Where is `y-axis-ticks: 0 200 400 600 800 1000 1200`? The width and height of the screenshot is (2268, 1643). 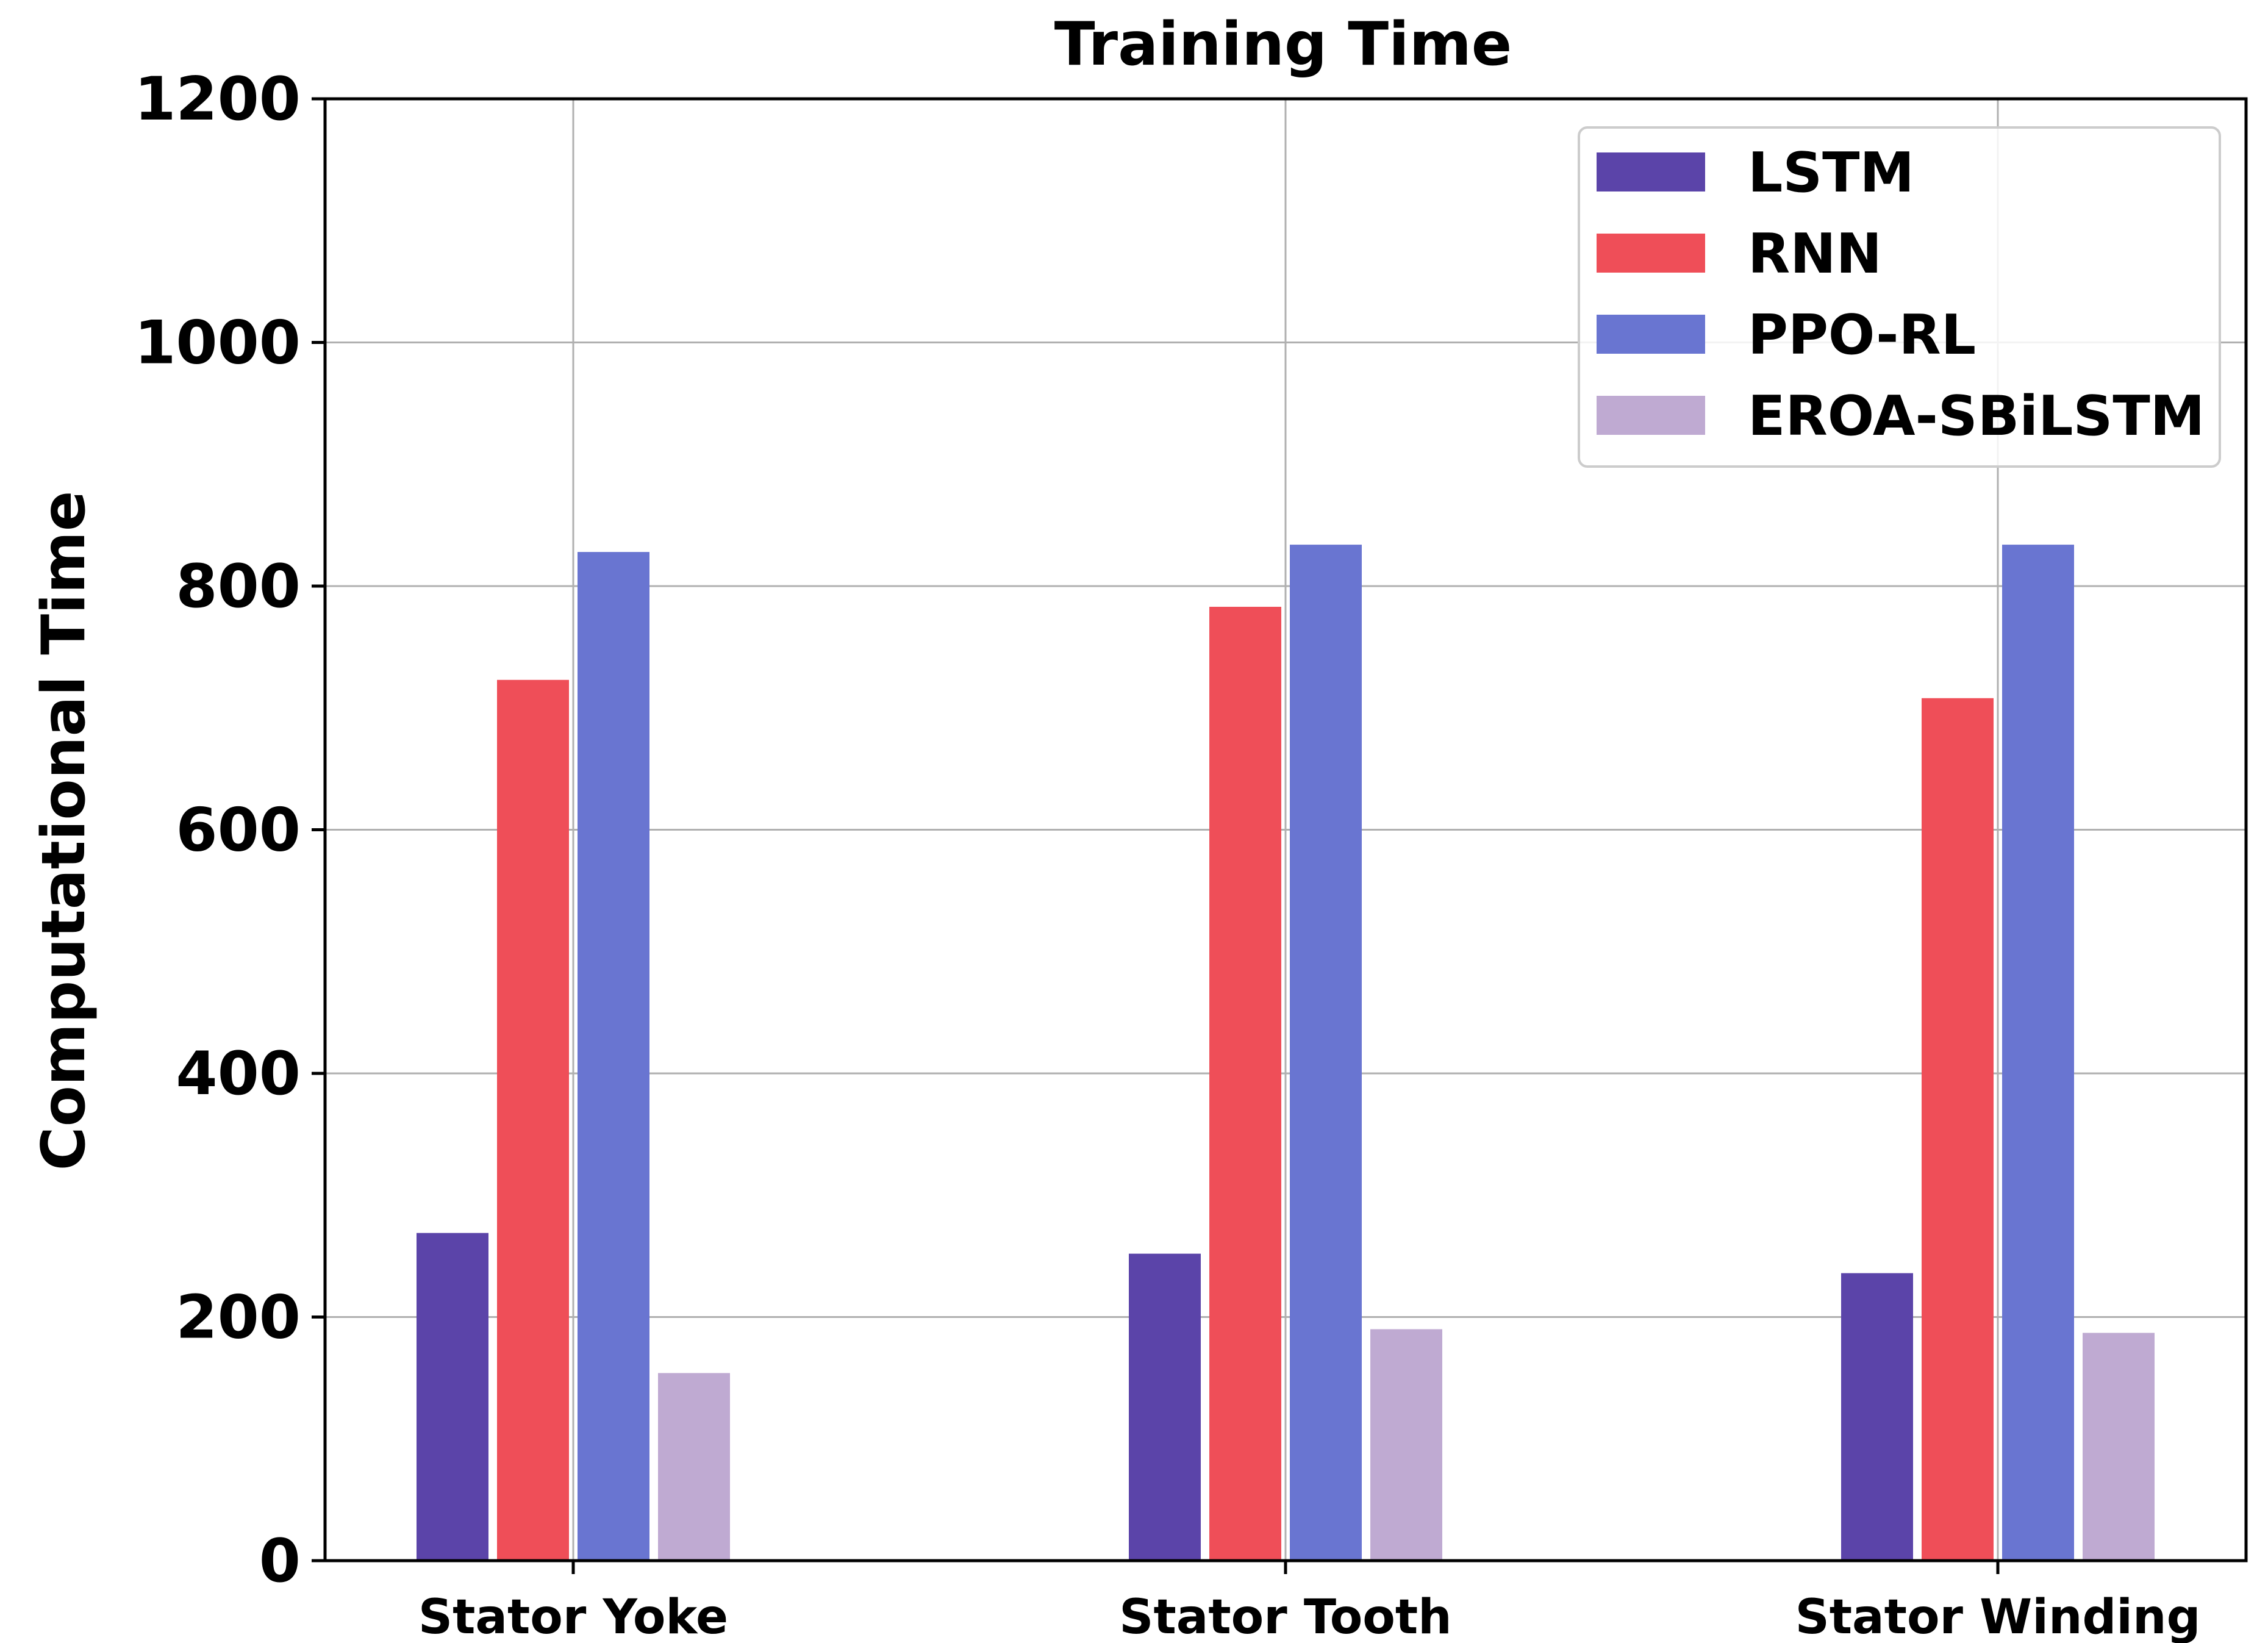
y-axis-ticks: 0 200 400 600 800 1000 1200 is located at coordinates (229, 830).